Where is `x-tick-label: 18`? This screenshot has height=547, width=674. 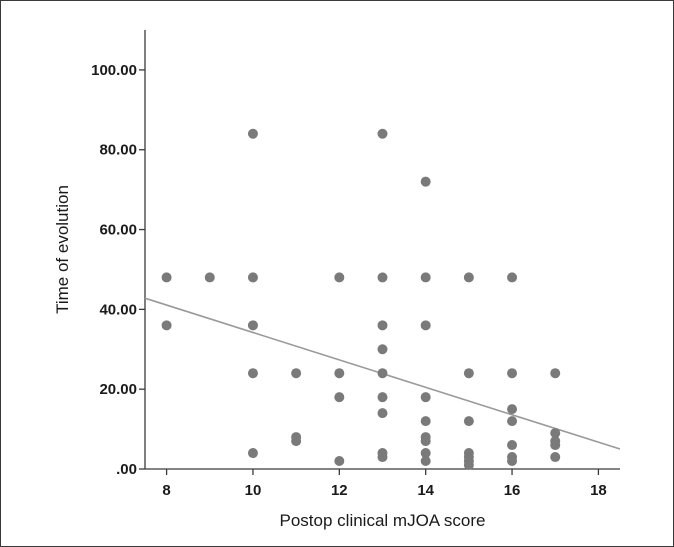
x-tick-label: 18 is located at coordinates (598, 490).